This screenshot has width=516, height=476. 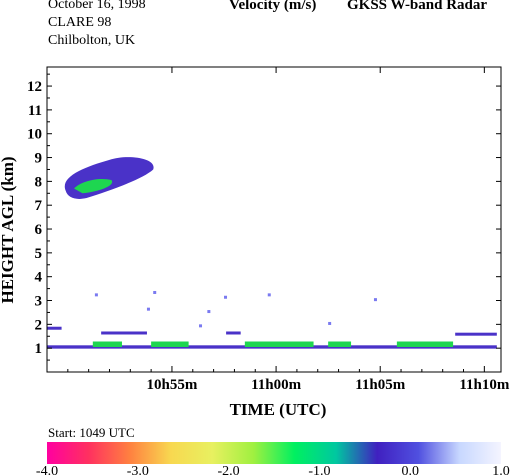 I want to click on colorbar-labels: -4.0 -3.0 -2.0 -1.0 0.0 1.0, so click(x=273, y=470).